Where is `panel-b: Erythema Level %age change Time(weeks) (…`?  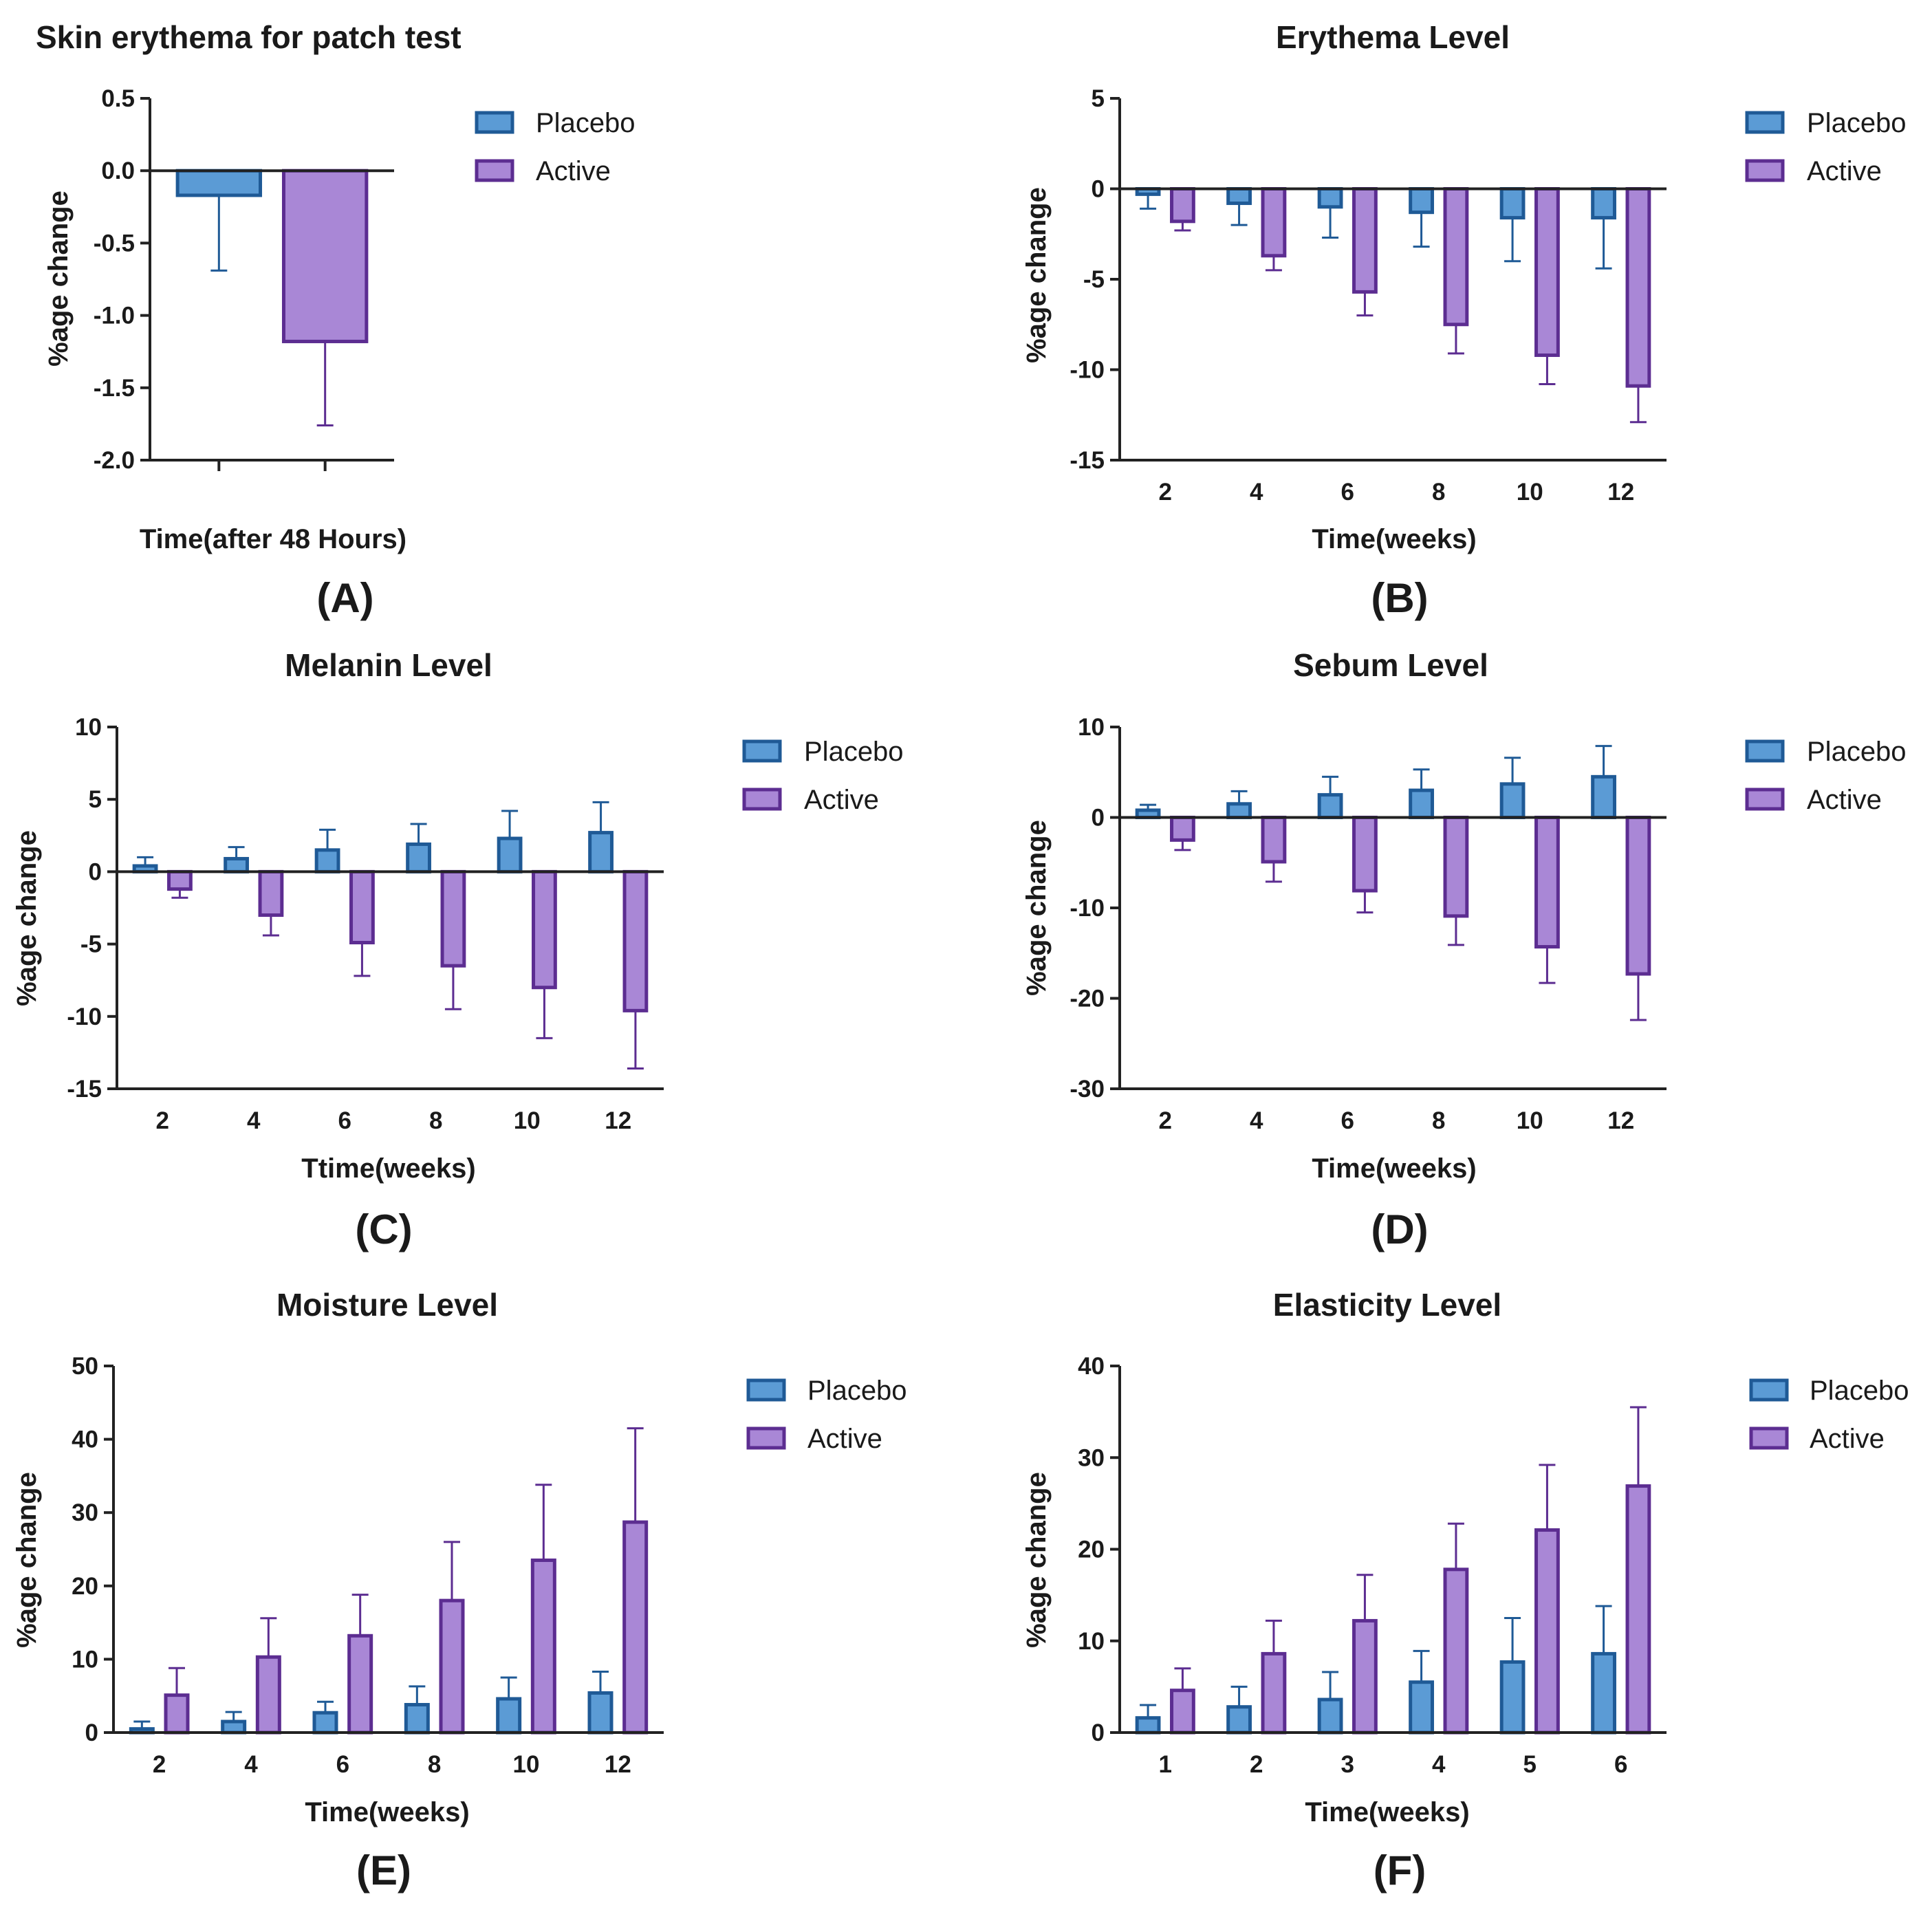 panel-b: Erythema Level %age change Time(weeks) (… is located at coordinates (1464, 320).